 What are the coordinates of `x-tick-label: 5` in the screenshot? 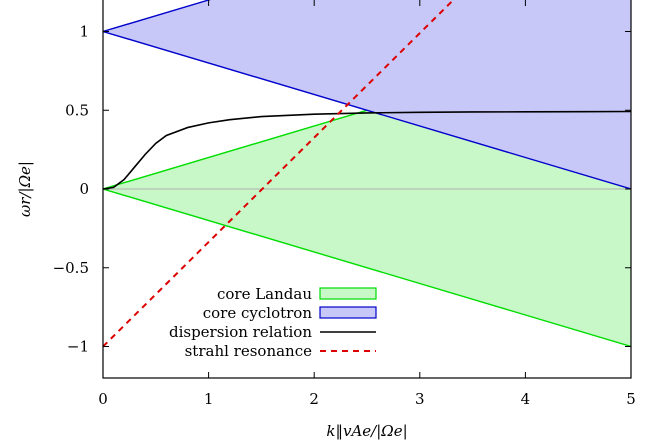 It's located at (631, 399).